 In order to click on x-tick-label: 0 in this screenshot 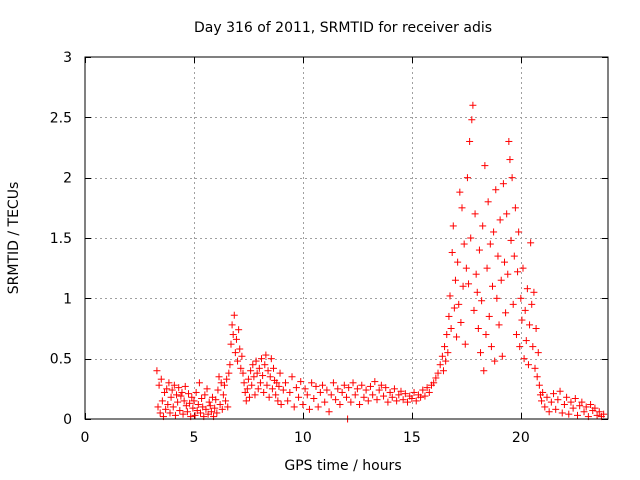, I will do `click(85, 438)`.